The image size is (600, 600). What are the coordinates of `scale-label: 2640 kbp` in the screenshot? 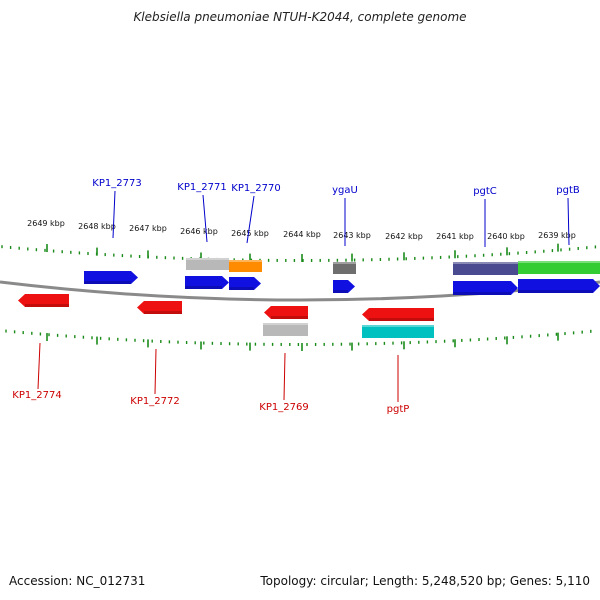 It's located at (506, 236).